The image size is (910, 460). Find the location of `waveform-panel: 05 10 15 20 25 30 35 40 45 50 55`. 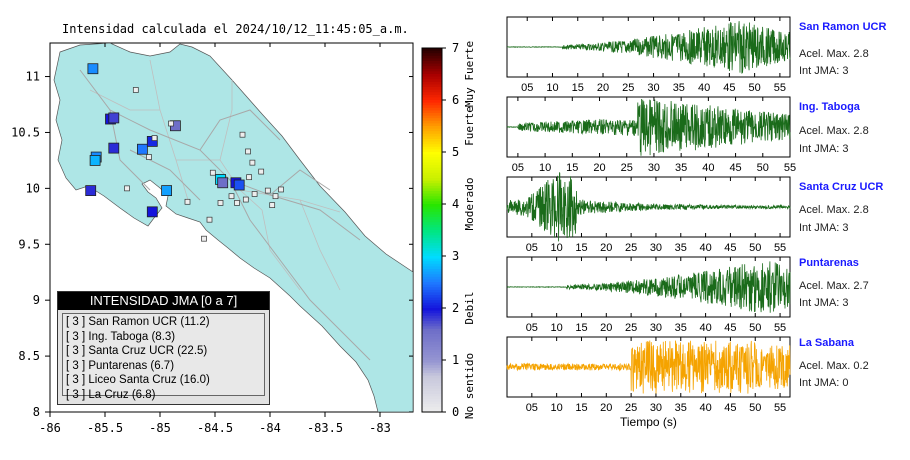

waveform-panel: 05 10 15 20 25 30 35 40 45 50 55 is located at coordinates (648, 55).